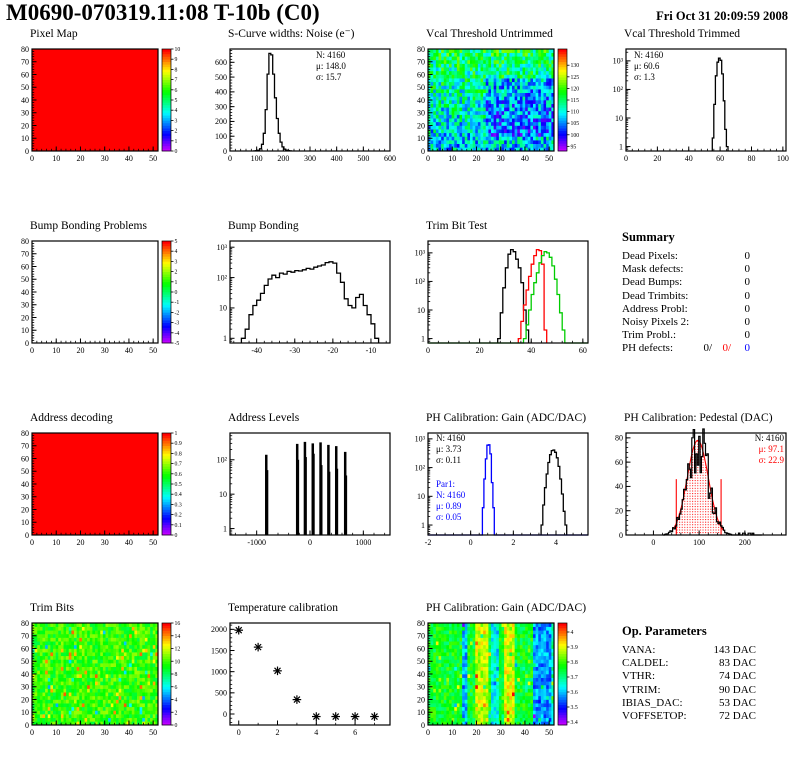  I want to click on svg-text: 50, so click(25, 471).